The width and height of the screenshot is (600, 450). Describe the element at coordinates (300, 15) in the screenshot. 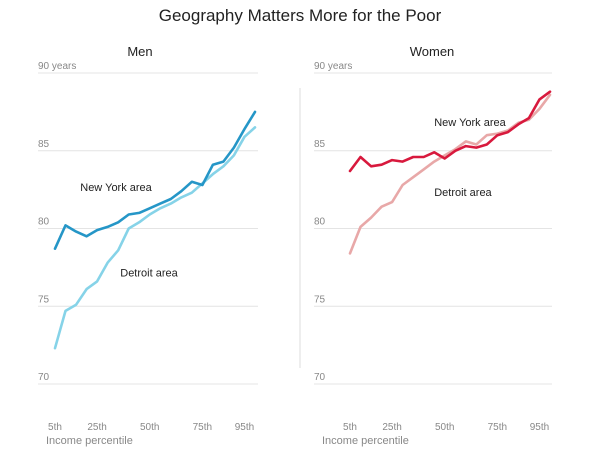

I see `chart-title: Geography Matters More for the Poor` at that location.